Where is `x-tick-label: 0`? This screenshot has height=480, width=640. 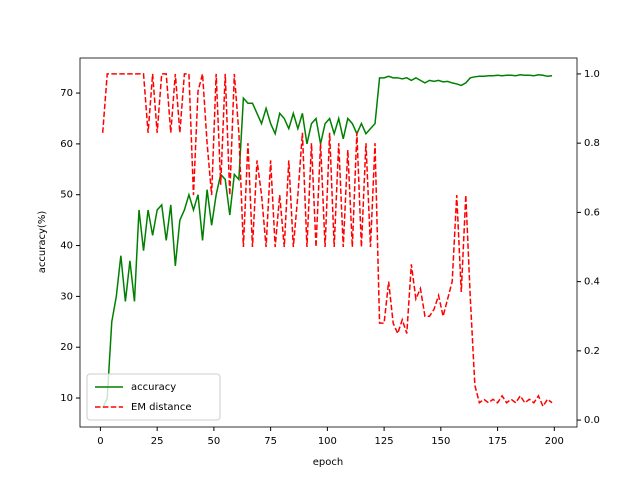 x-tick-label: 0 is located at coordinates (100, 441).